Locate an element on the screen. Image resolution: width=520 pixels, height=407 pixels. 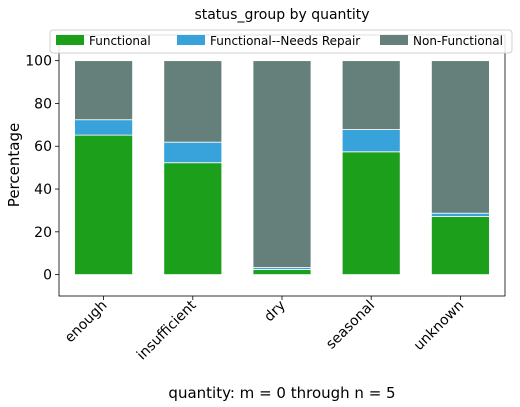
x-tick-label: insufficient is located at coordinates (167, 330).